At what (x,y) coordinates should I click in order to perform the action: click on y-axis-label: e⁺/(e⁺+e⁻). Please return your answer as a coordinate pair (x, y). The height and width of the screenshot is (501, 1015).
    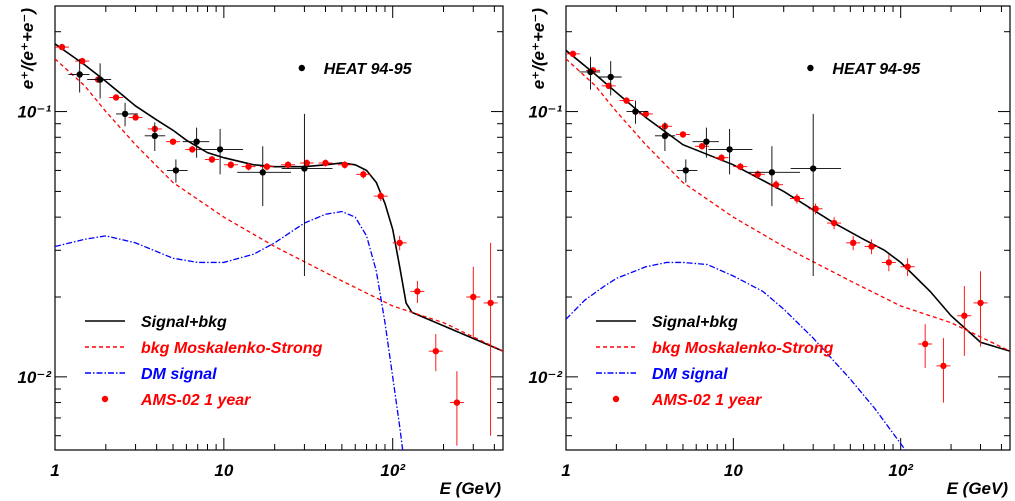
    Looking at the image, I should click on (27, 49).